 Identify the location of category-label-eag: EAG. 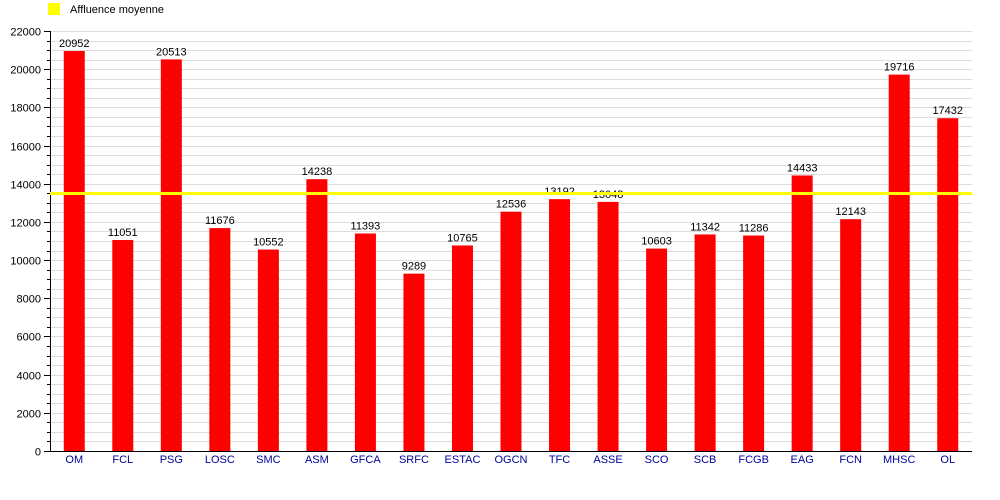
(802, 460).